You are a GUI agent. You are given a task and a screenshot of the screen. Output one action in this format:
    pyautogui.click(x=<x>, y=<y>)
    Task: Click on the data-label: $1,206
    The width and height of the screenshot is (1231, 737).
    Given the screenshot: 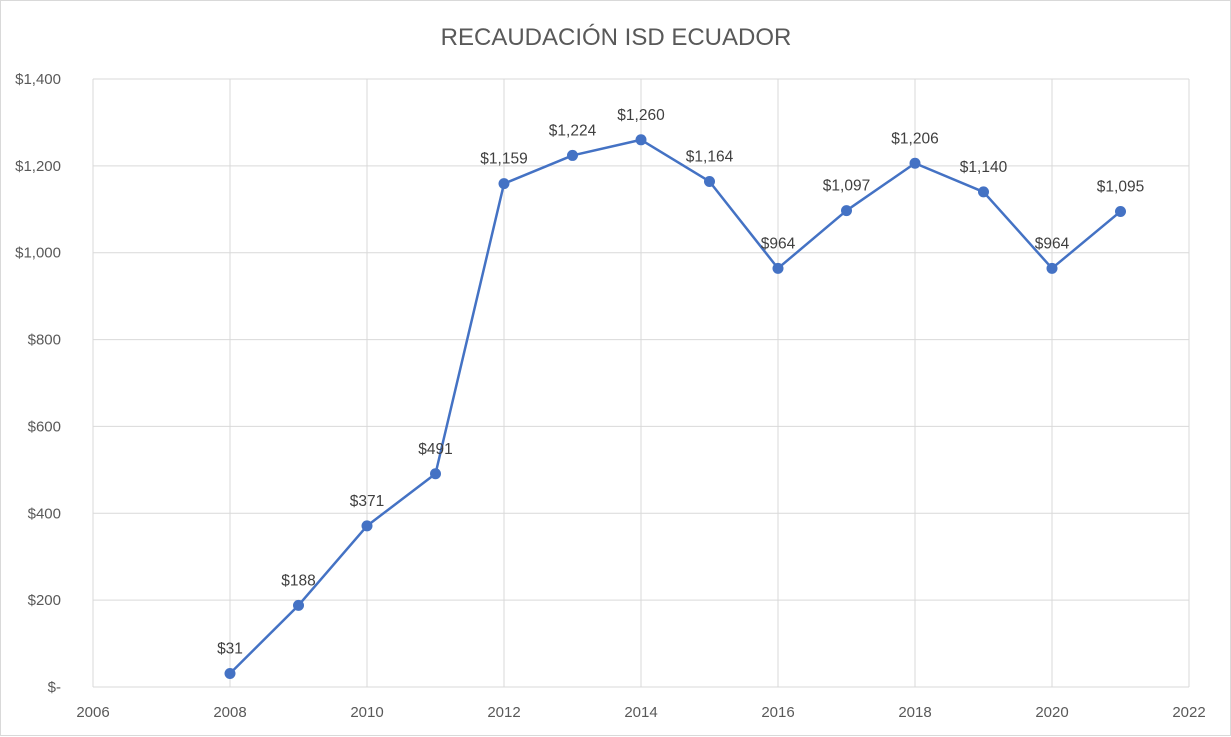 What is the action you would take?
    pyautogui.click(x=914, y=138)
    